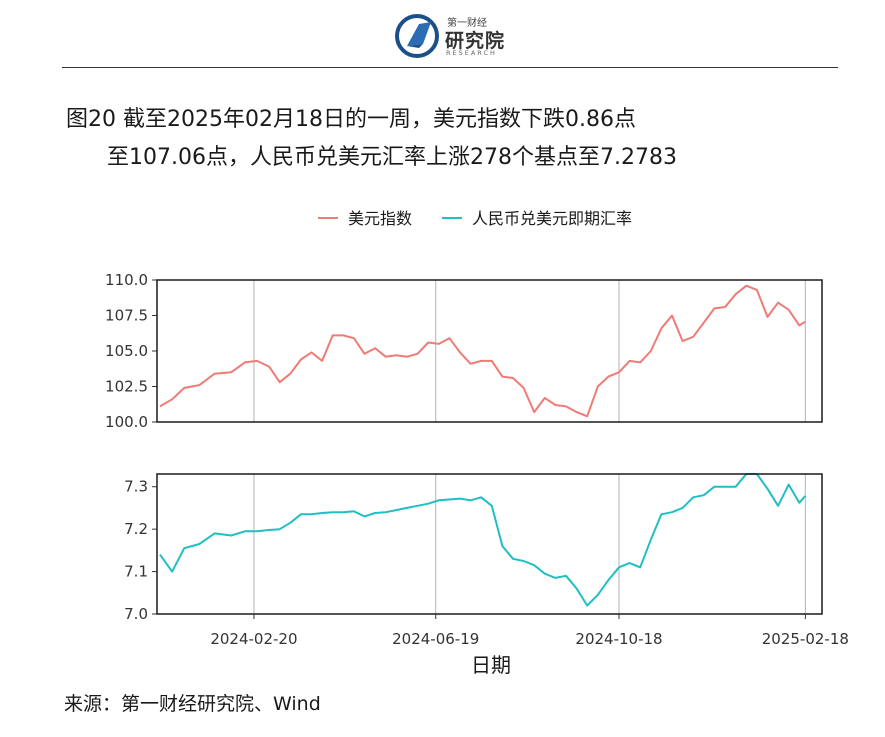 The width and height of the screenshot is (885, 737). I want to click on report-header: 第一财经 研究院 RESEARCH, so click(442, 34).